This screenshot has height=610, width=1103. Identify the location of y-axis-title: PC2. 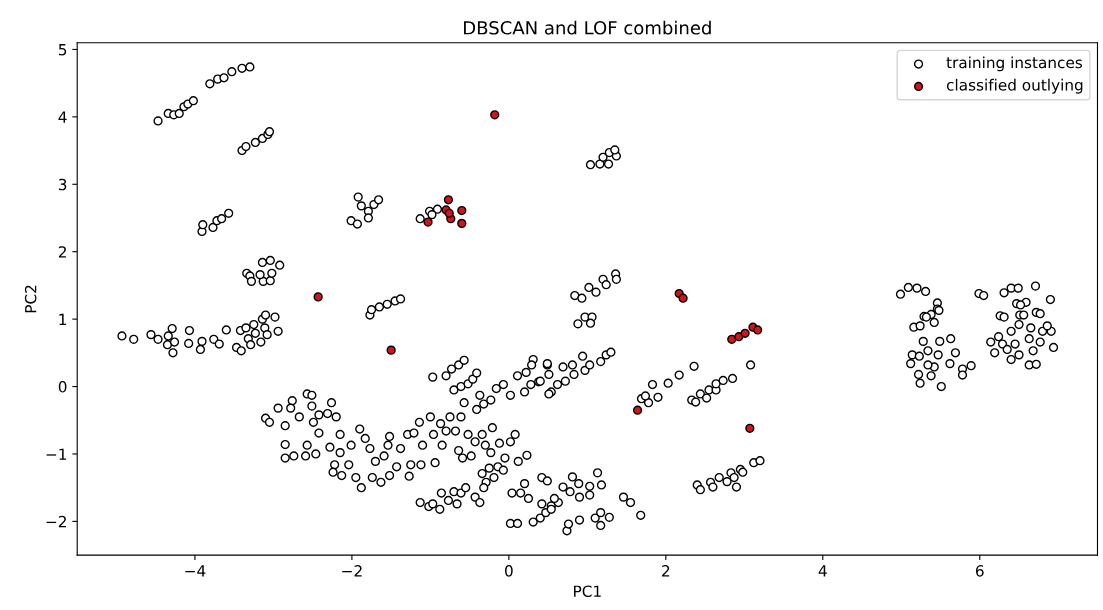
(30, 299).